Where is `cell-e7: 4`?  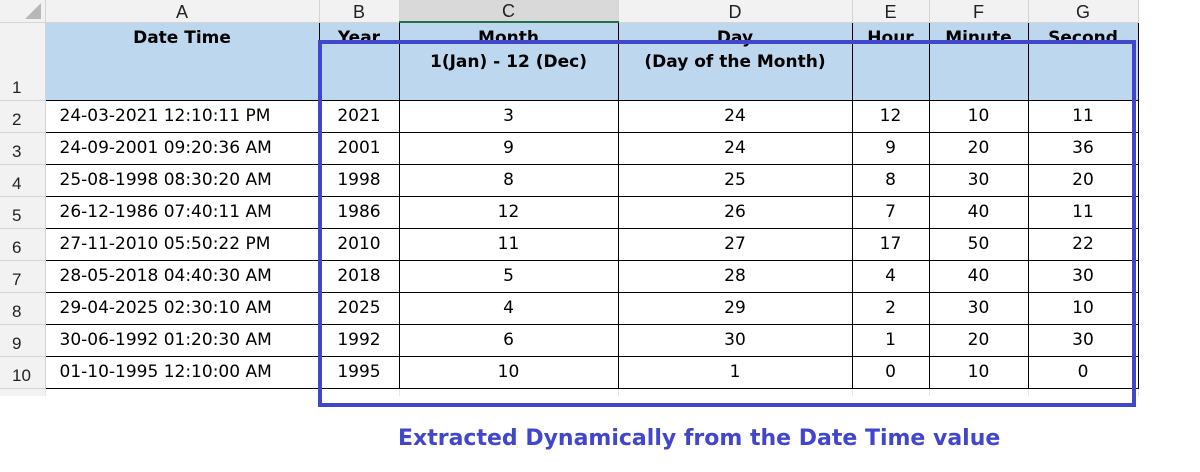
cell-e7: 4 is located at coordinates (890, 276).